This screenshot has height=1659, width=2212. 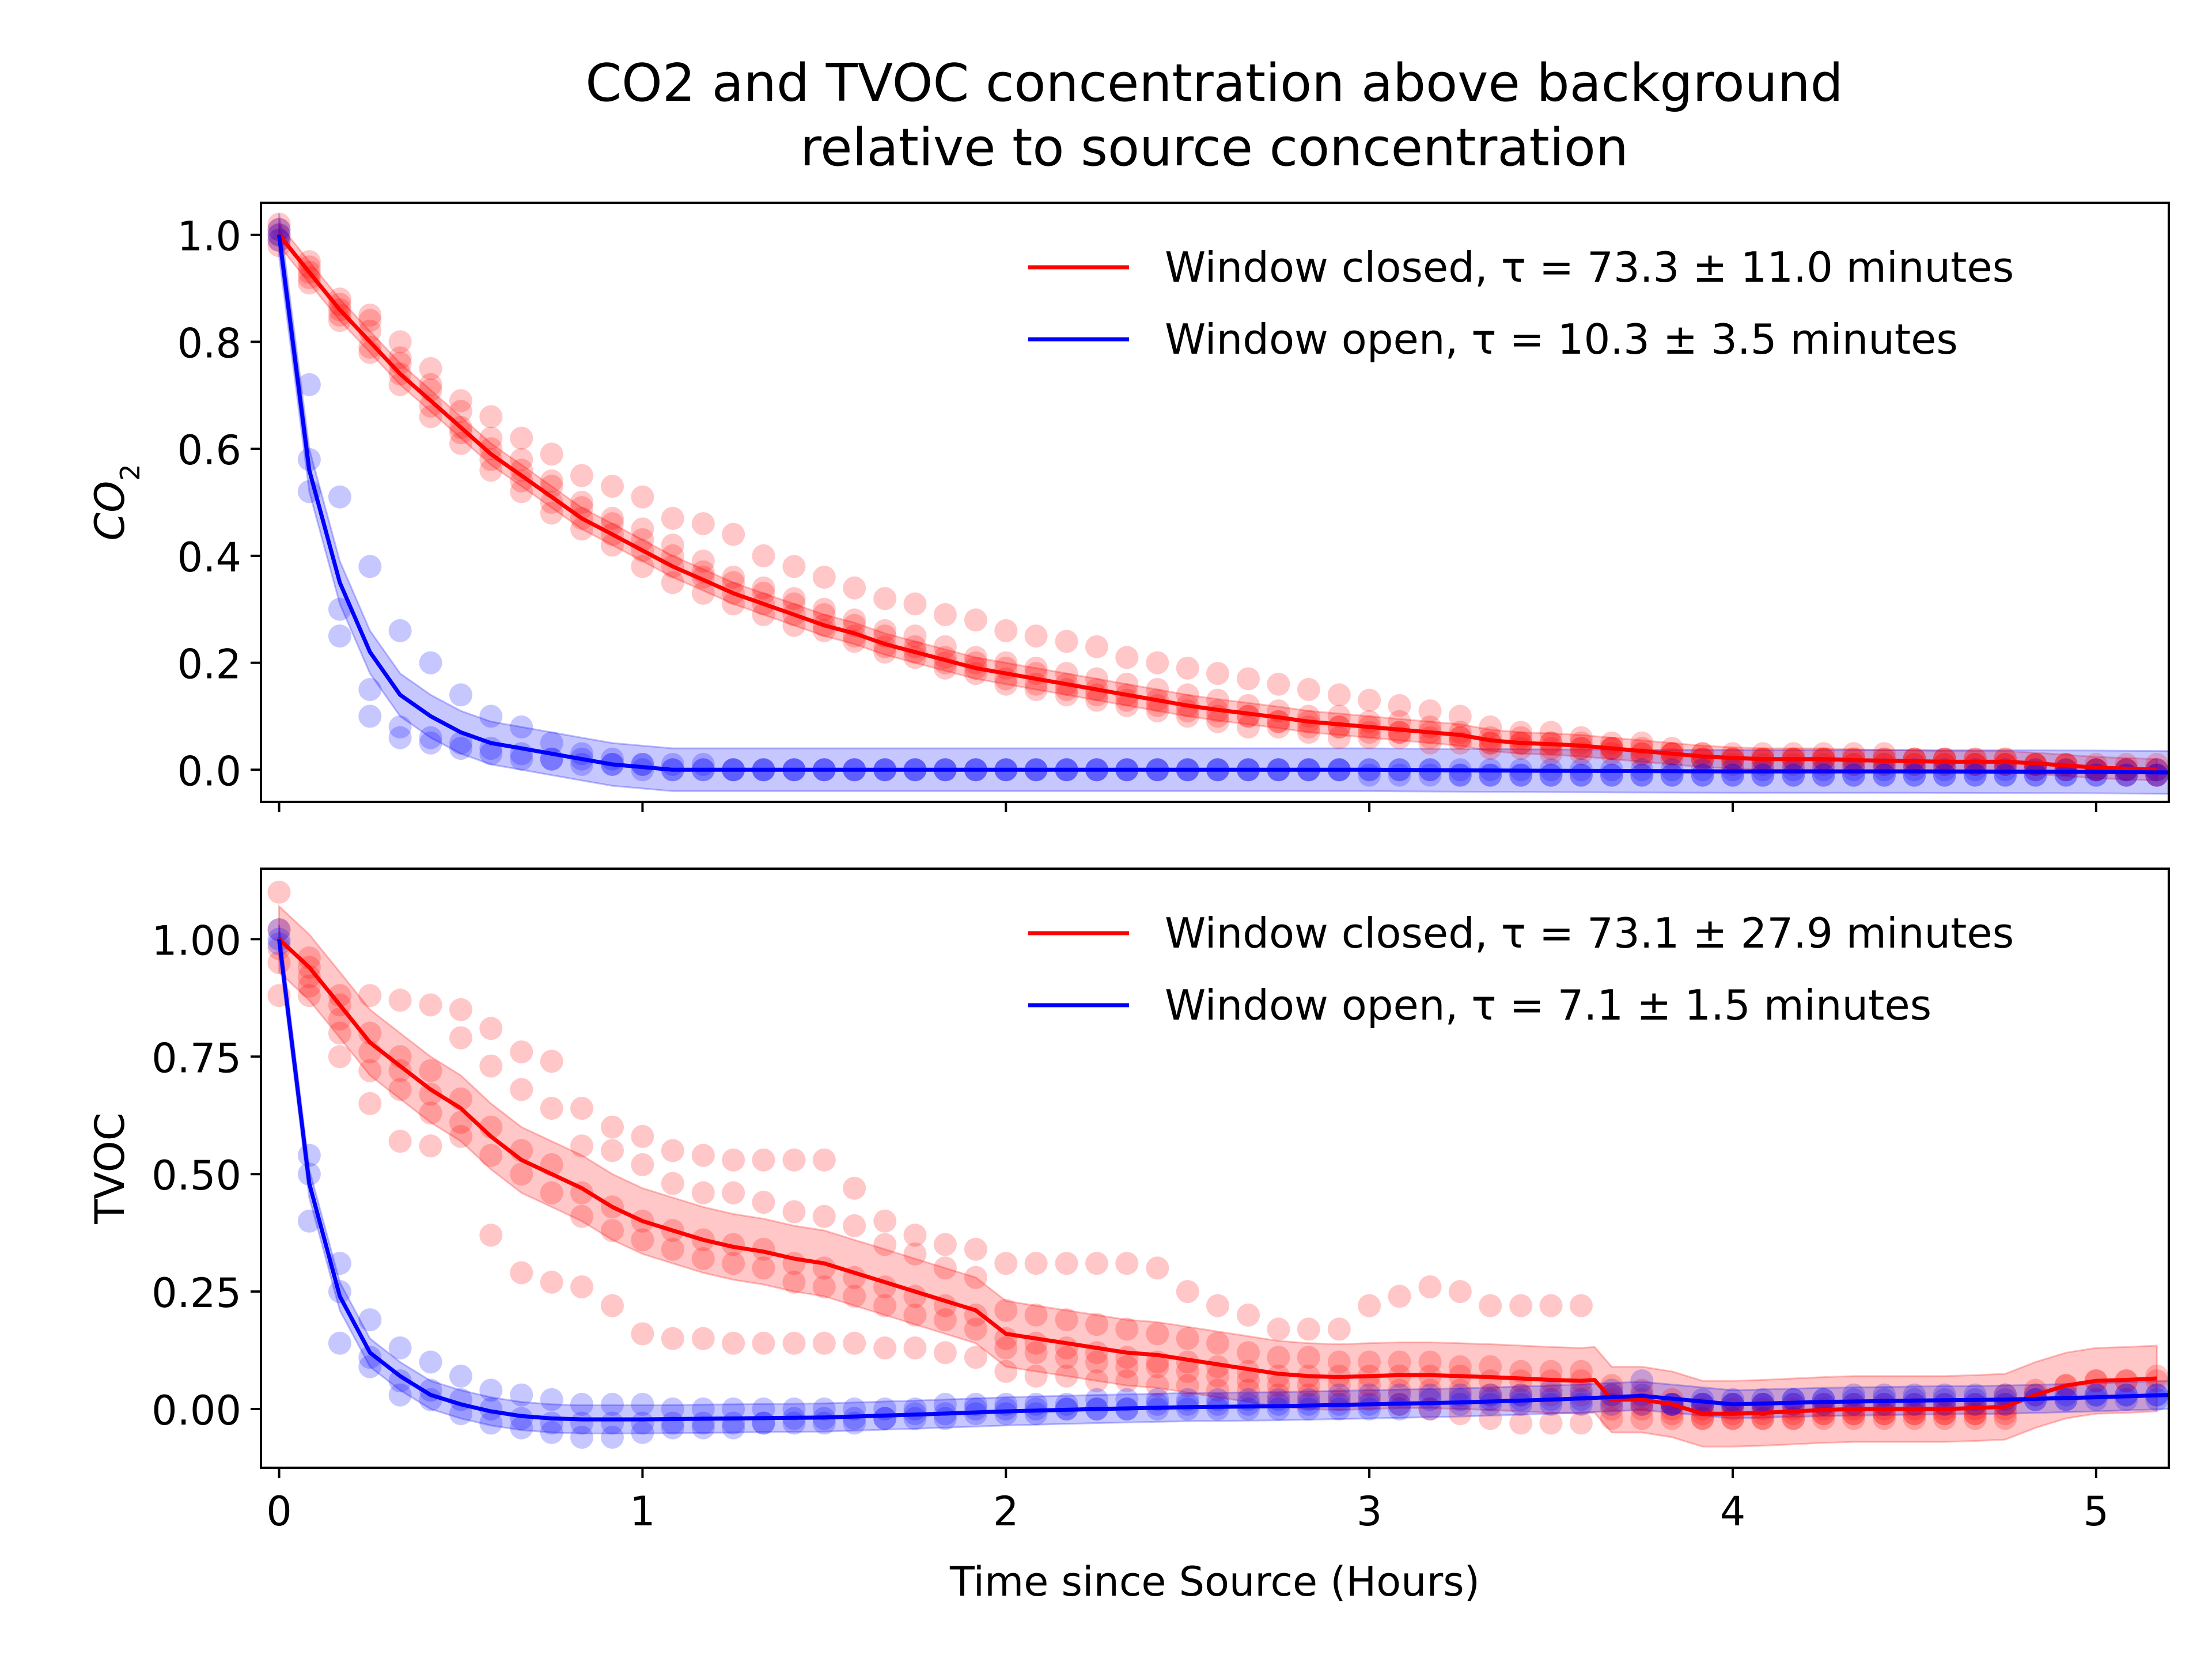 I want to click on y-tick-label: 0.2, so click(x=209, y=664).